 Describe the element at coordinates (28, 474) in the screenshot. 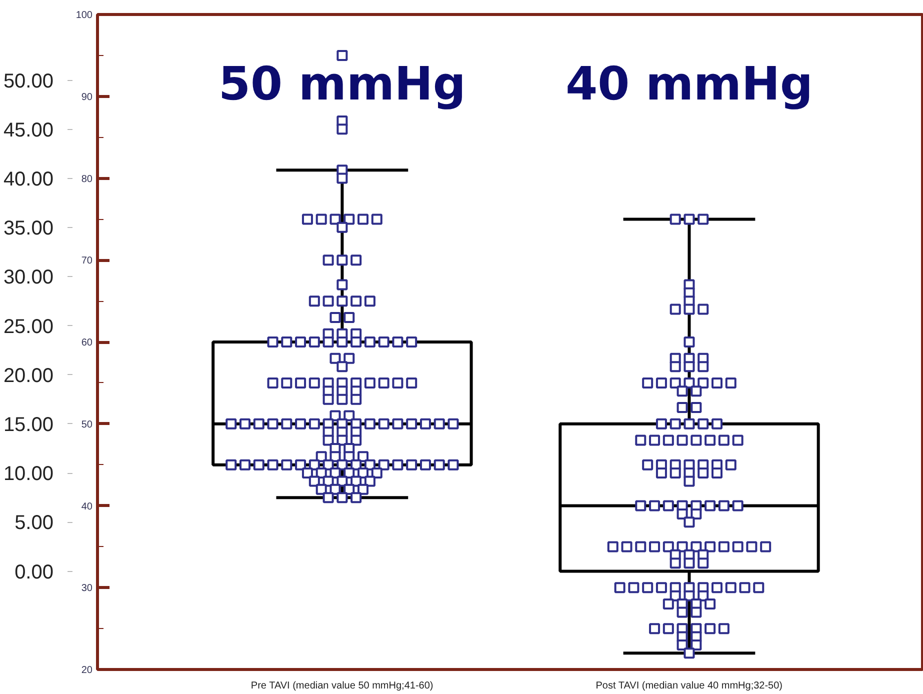

I see `y2-tick-label: 10.00` at that location.